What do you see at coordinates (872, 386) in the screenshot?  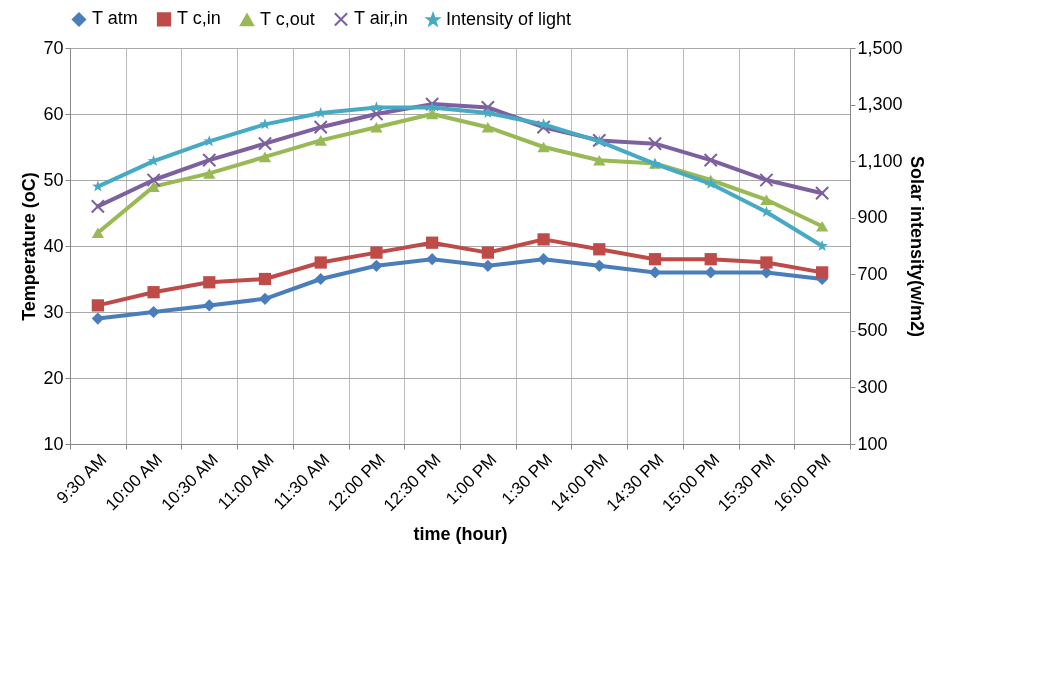 I see `y2-tick-label: 300` at bounding box center [872, 386].